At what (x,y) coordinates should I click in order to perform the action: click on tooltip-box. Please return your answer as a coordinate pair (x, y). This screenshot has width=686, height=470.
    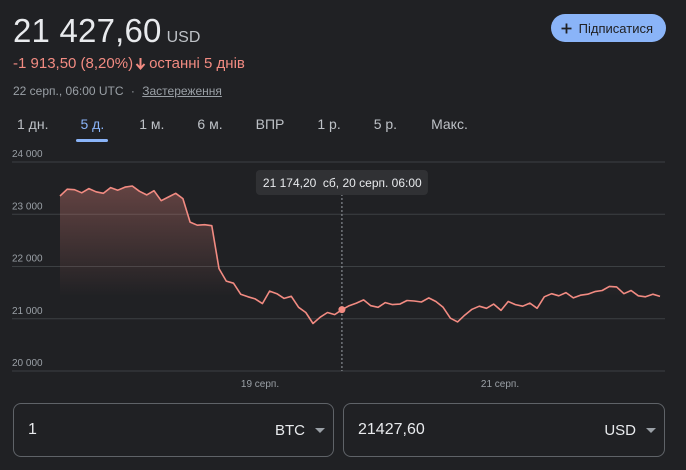
    Looking at the image, I should click on (341, 182).